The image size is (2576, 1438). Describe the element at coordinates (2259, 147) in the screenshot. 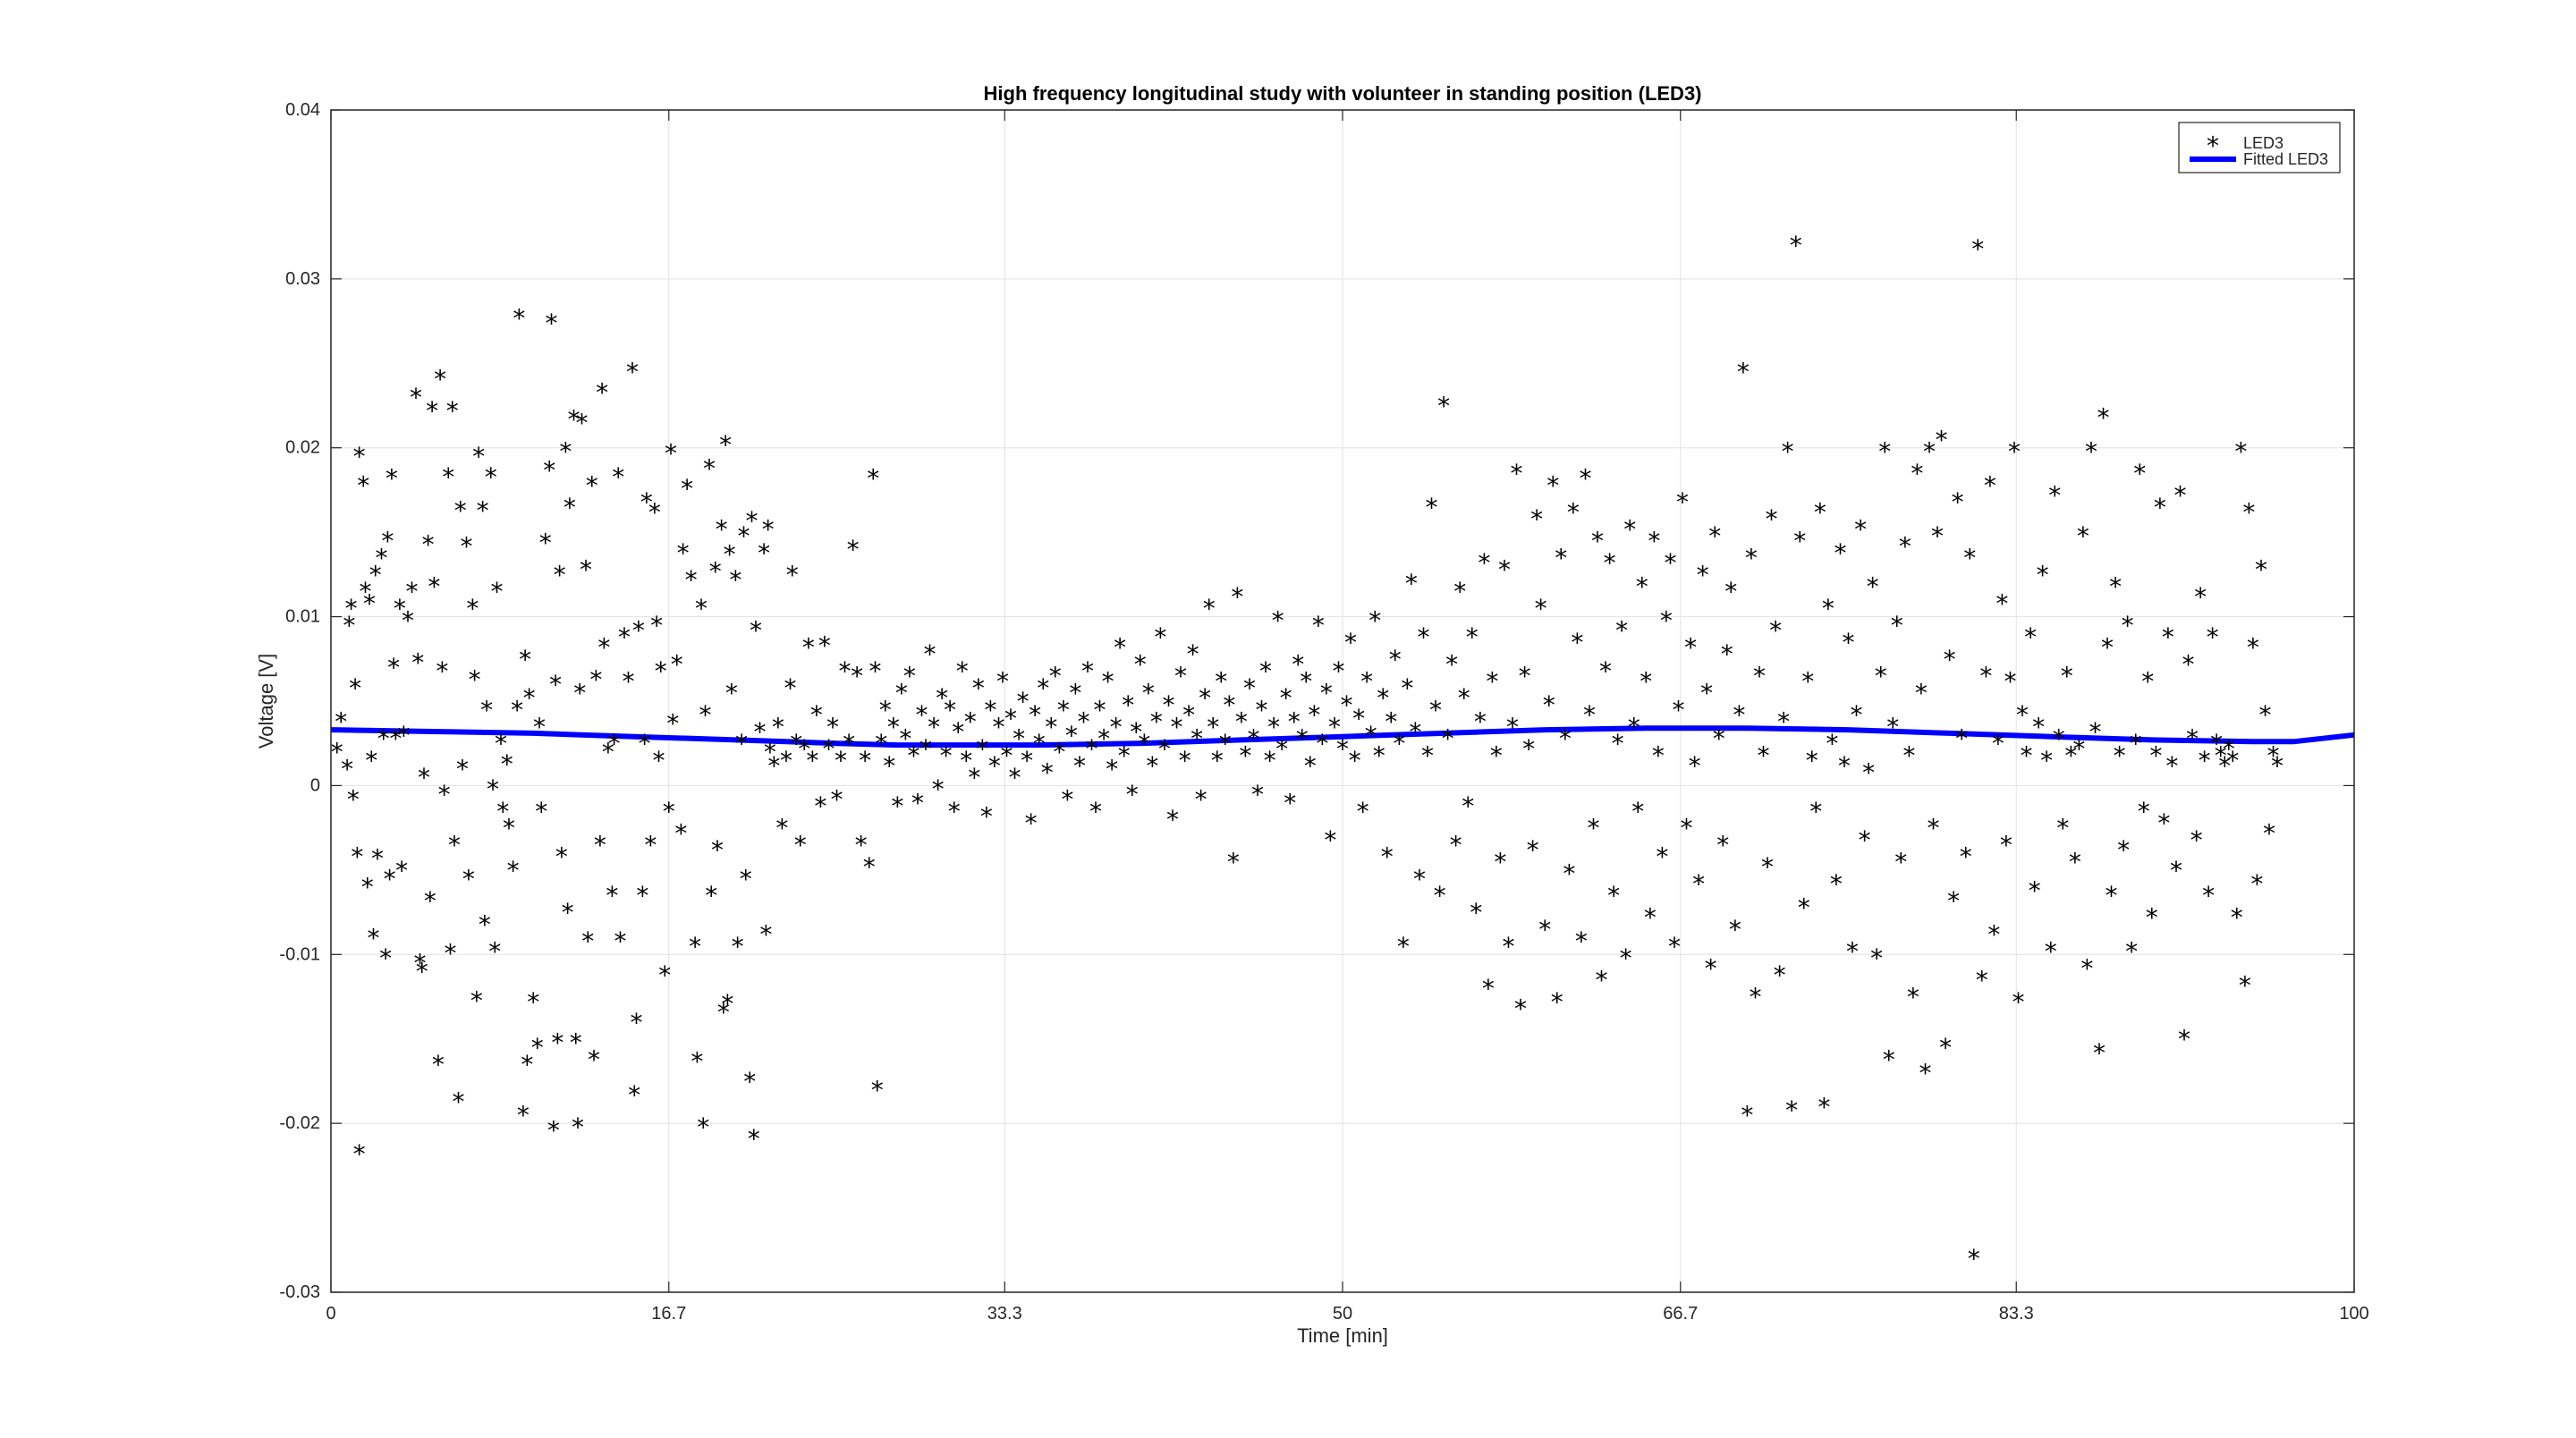

I see `legend: * LED3 Fitted LED3` at that location.